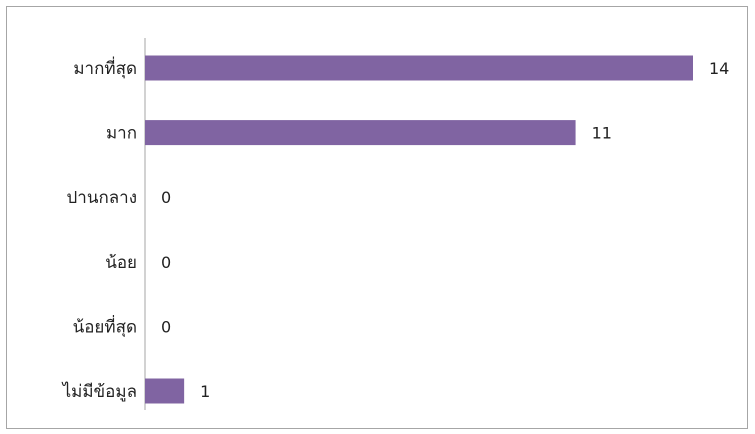 The image size is (755, 434). What do you see at coordinates (101, 198) in the screenshot?
I see `category-label-2: ปานกลาง` at bounding box center [101, 198].